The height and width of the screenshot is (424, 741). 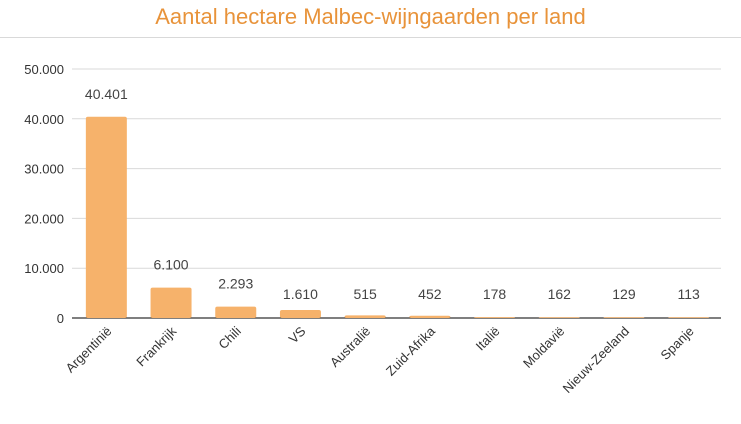 What do you see at coordinates (488, 339) in the screenshot?
I see `x-tick-label: Italië` at bounding box center [488, 339].